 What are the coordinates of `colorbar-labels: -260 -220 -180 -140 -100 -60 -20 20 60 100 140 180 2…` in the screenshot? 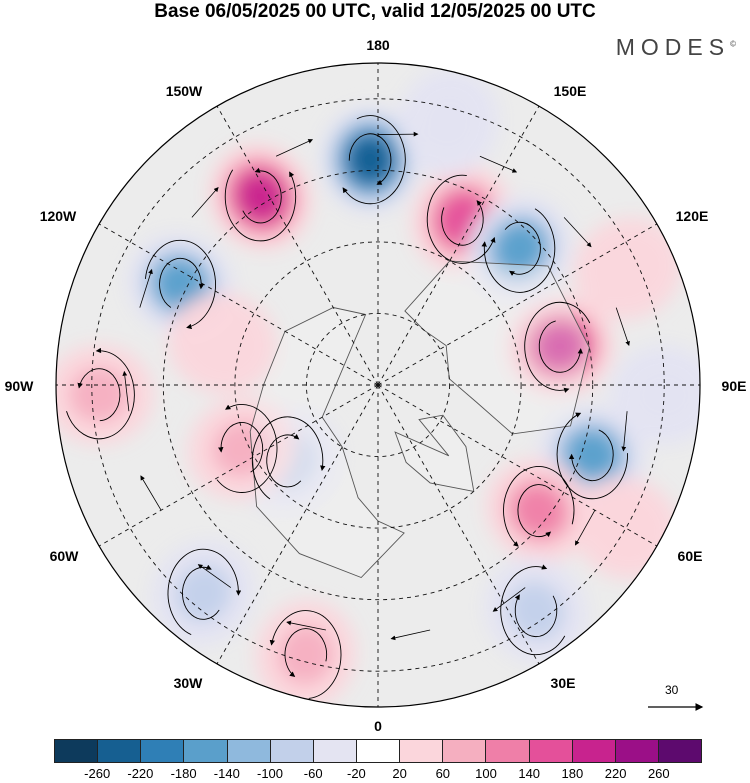 It's located at (375, 774).